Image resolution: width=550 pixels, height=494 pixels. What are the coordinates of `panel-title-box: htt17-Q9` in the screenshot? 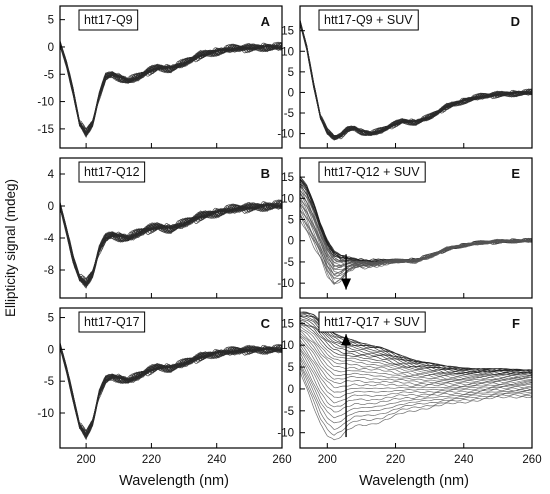 It's located at (108, 20).